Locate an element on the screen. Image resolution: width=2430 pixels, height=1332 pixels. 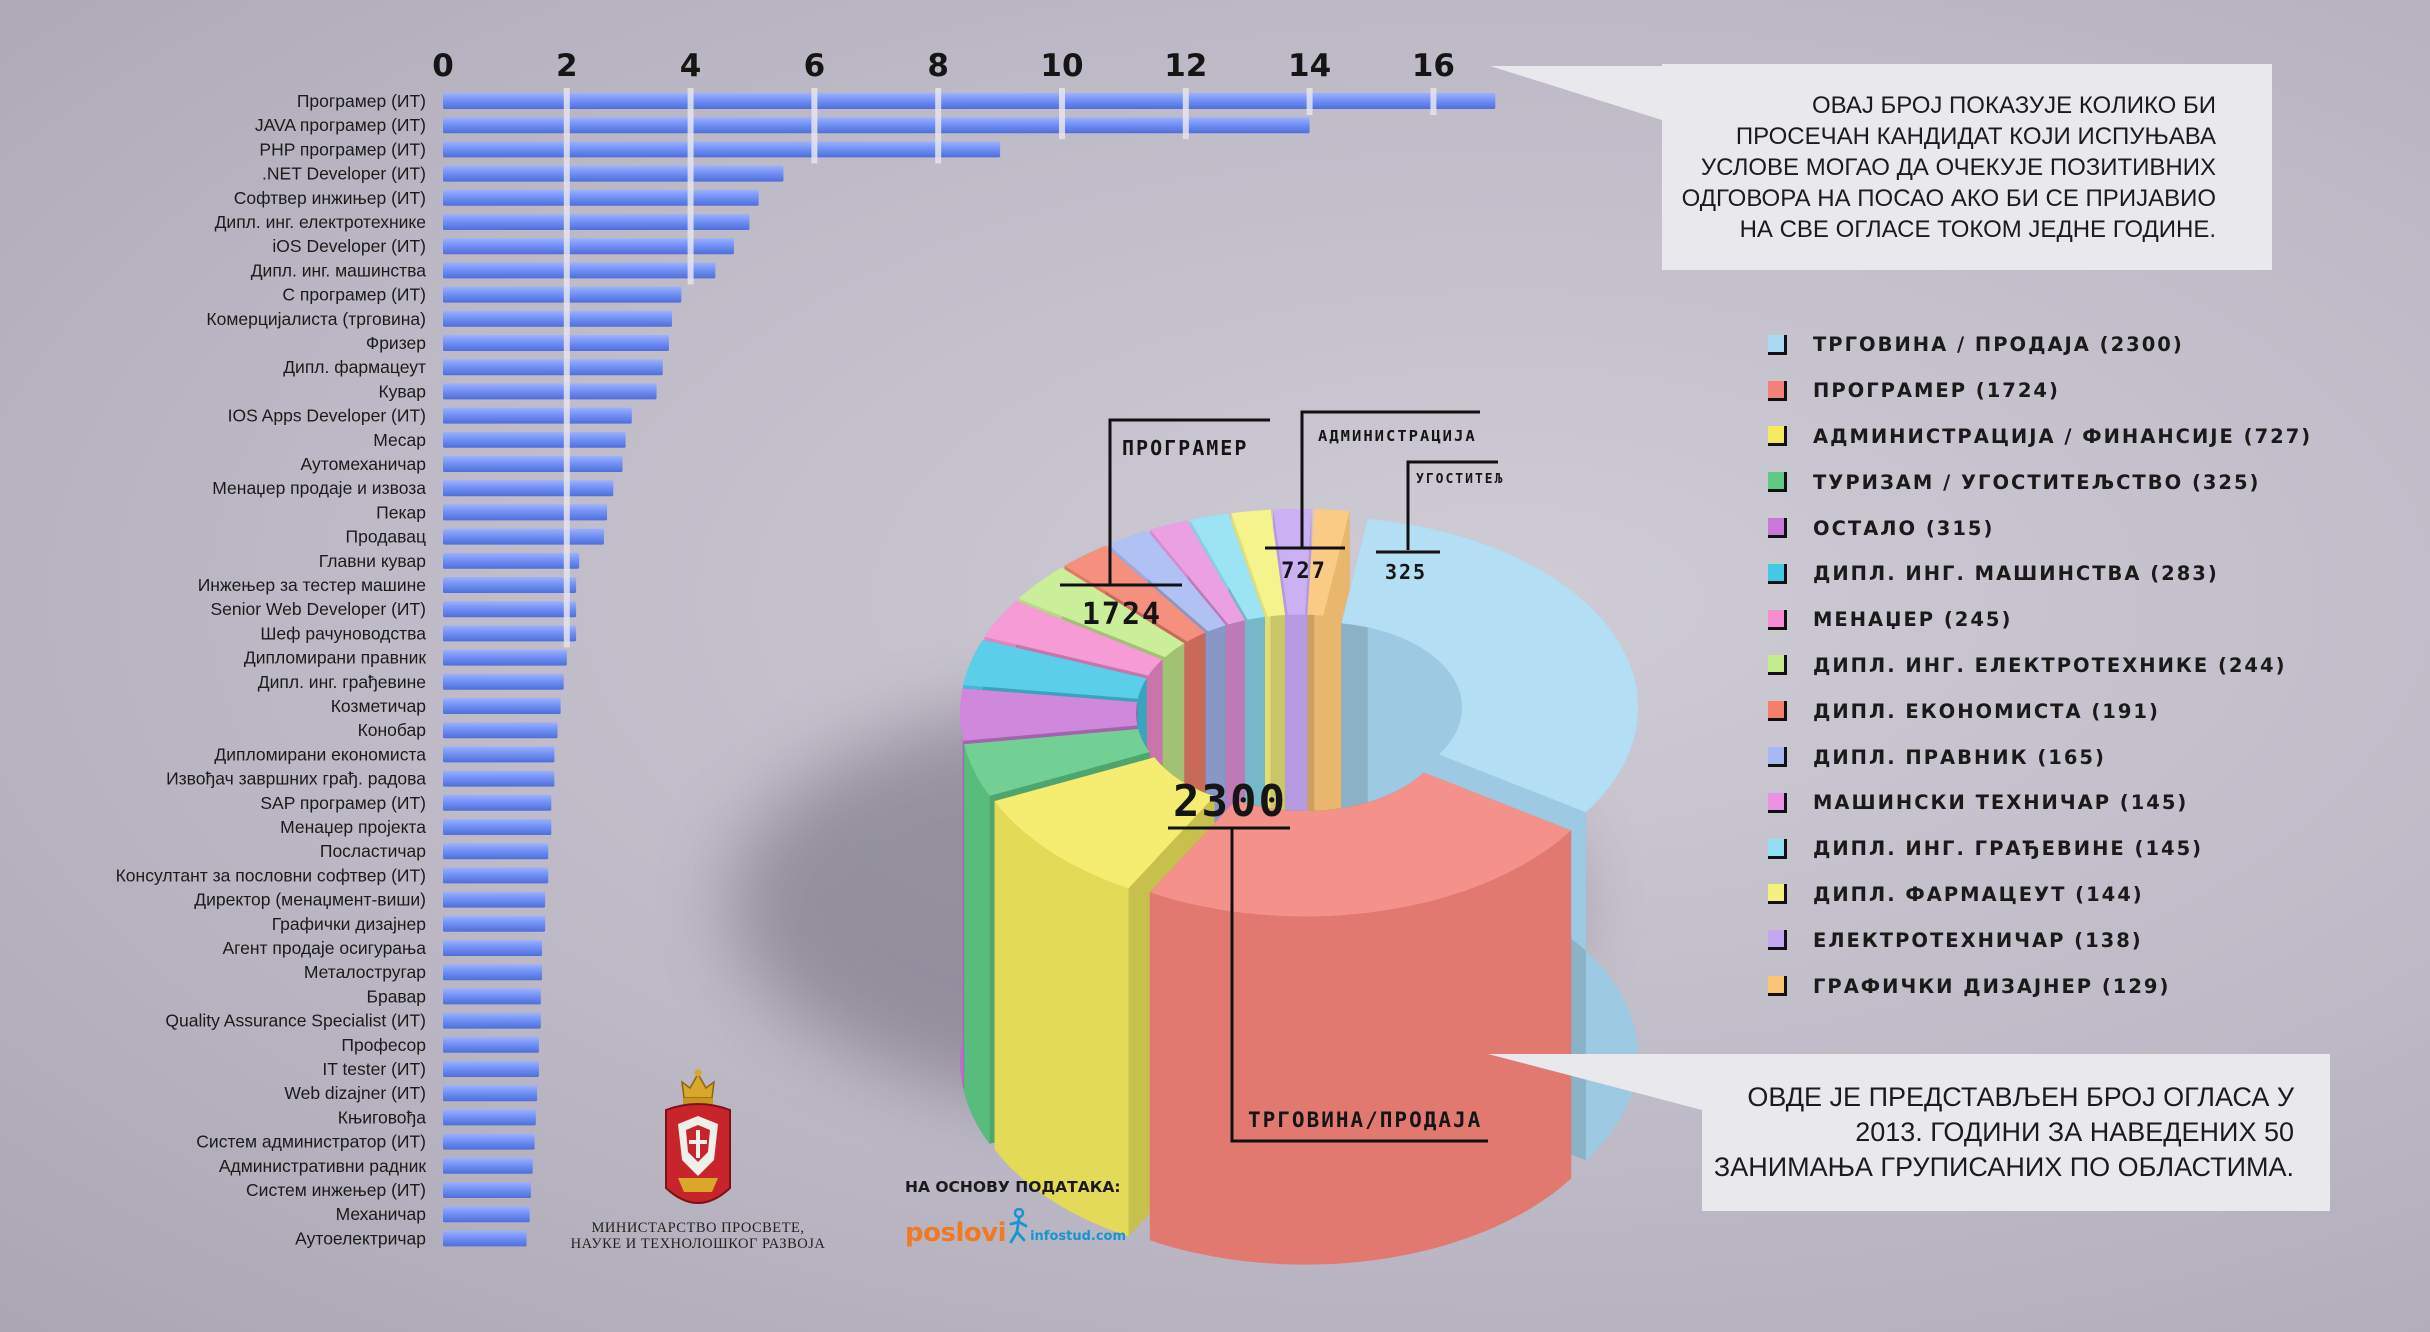
serbian-coat-of-arms-icon is located at coordinates (698, 1136).